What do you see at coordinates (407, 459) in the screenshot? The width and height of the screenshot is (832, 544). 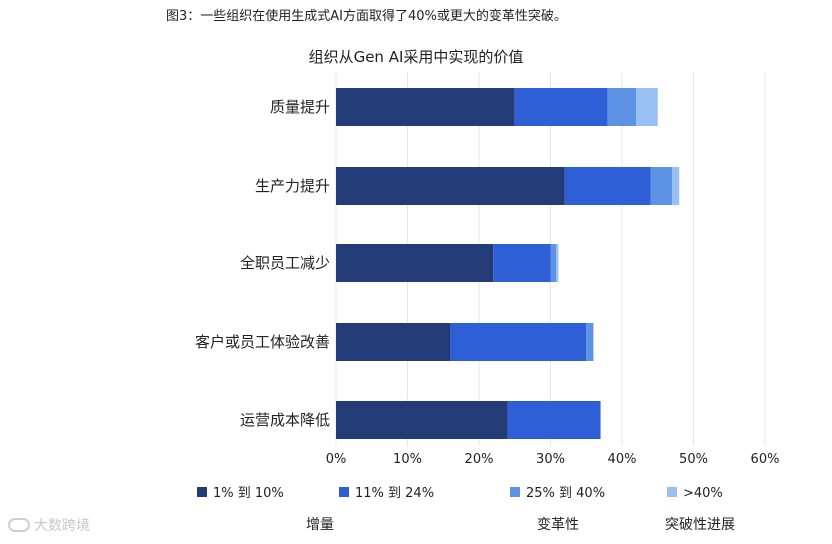 I see `x-tick-label: 10%` at bounding box center [407, 459].